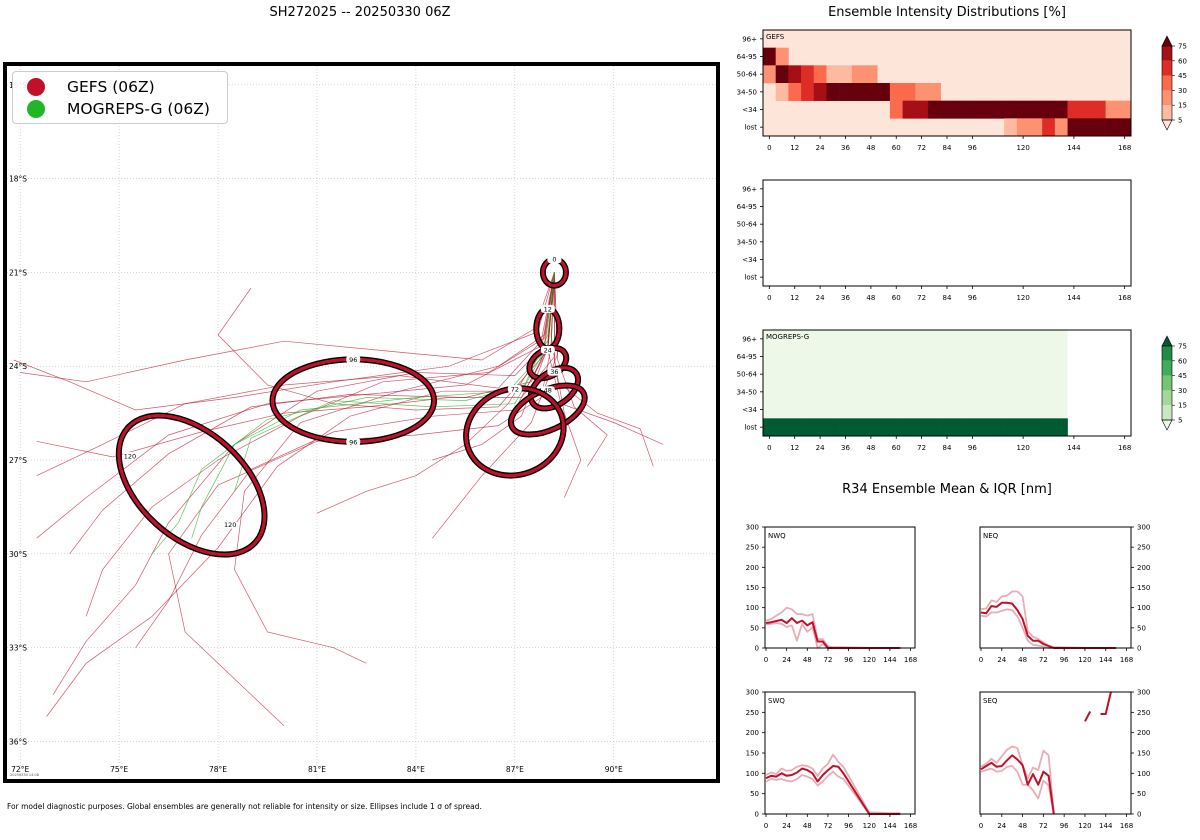 The image size is (1200, 840). I want to click on ellipse-120h, so click(192, 485).